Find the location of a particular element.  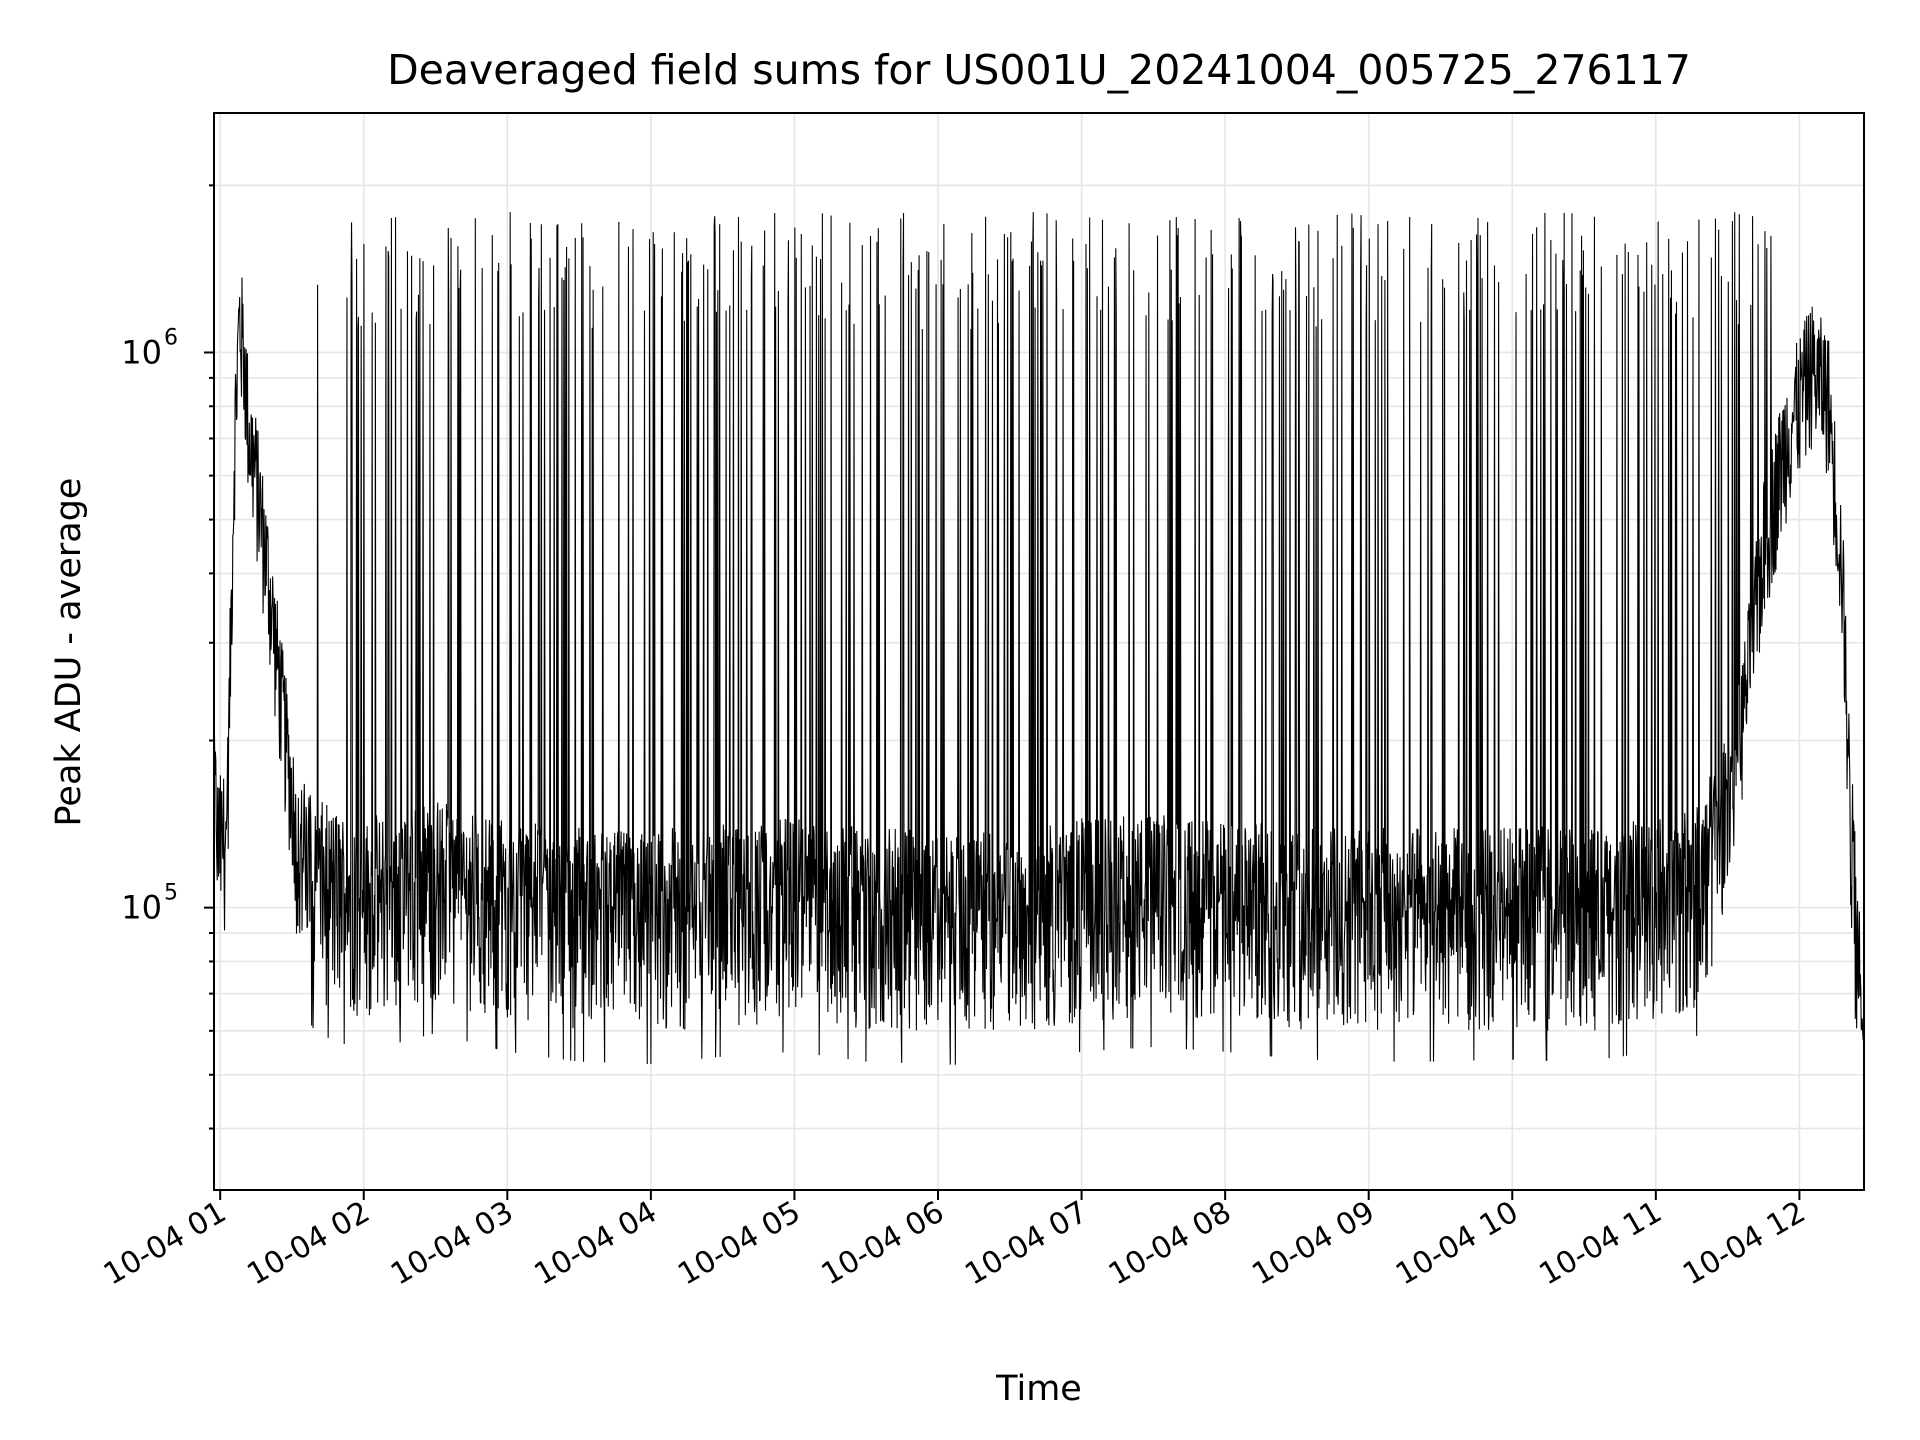

y-tick-label: 10 5 is located at coordinates (149, 904).